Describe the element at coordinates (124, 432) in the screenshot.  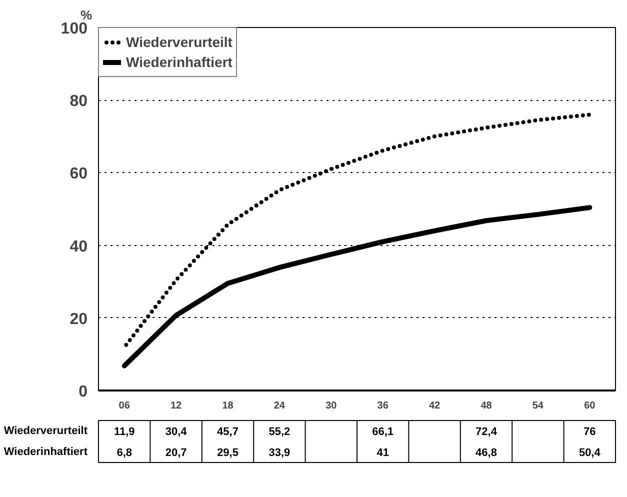
I see `data-label: 11,9` at that location.